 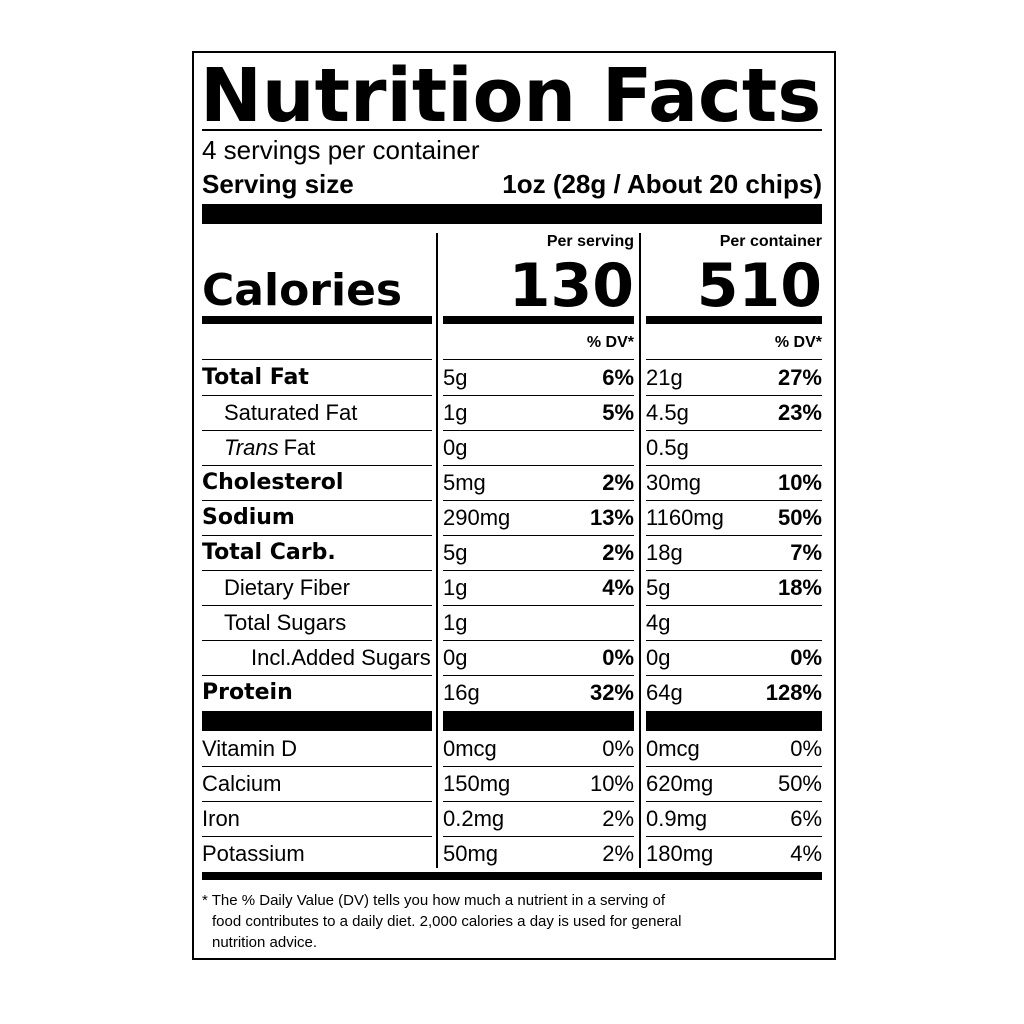 I want to click on column-heading: Per serving, so click(x=590, y=241).